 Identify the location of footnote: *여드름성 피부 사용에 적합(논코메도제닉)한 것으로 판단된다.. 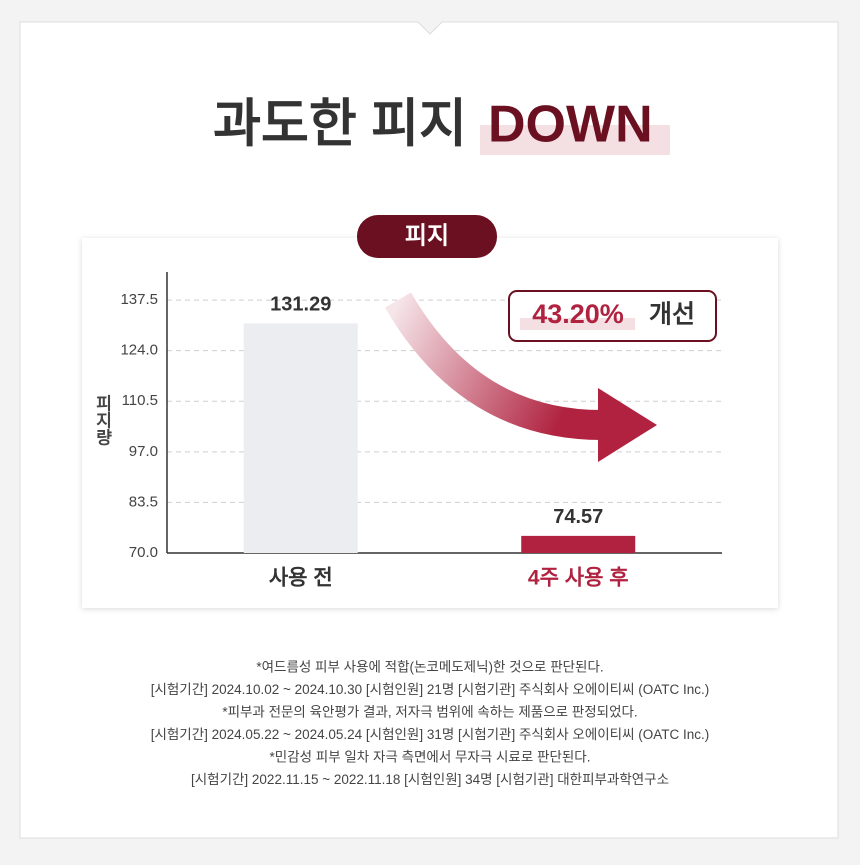
(429, 667).